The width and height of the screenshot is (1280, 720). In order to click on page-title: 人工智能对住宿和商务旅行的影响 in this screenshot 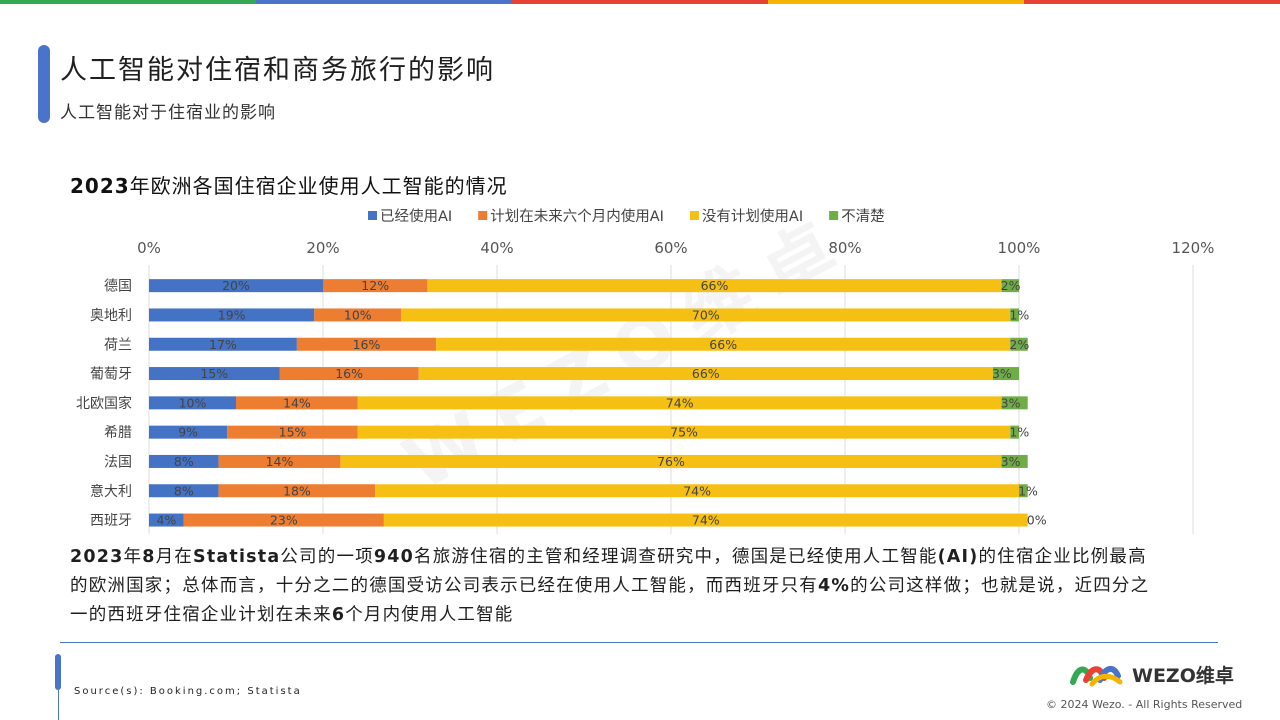, I will do `click(277, 70)`.